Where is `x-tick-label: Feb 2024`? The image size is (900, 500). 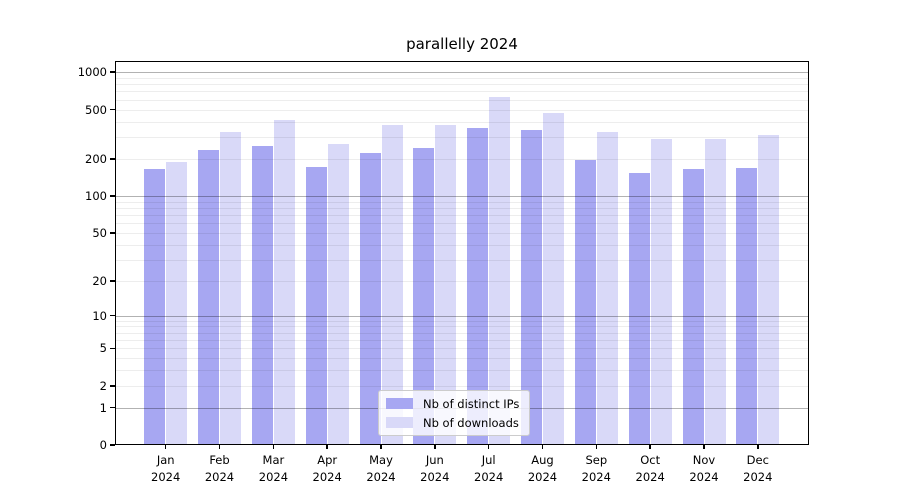 x-tick-label: Feb 2024 is located at coordinates (219, 468).